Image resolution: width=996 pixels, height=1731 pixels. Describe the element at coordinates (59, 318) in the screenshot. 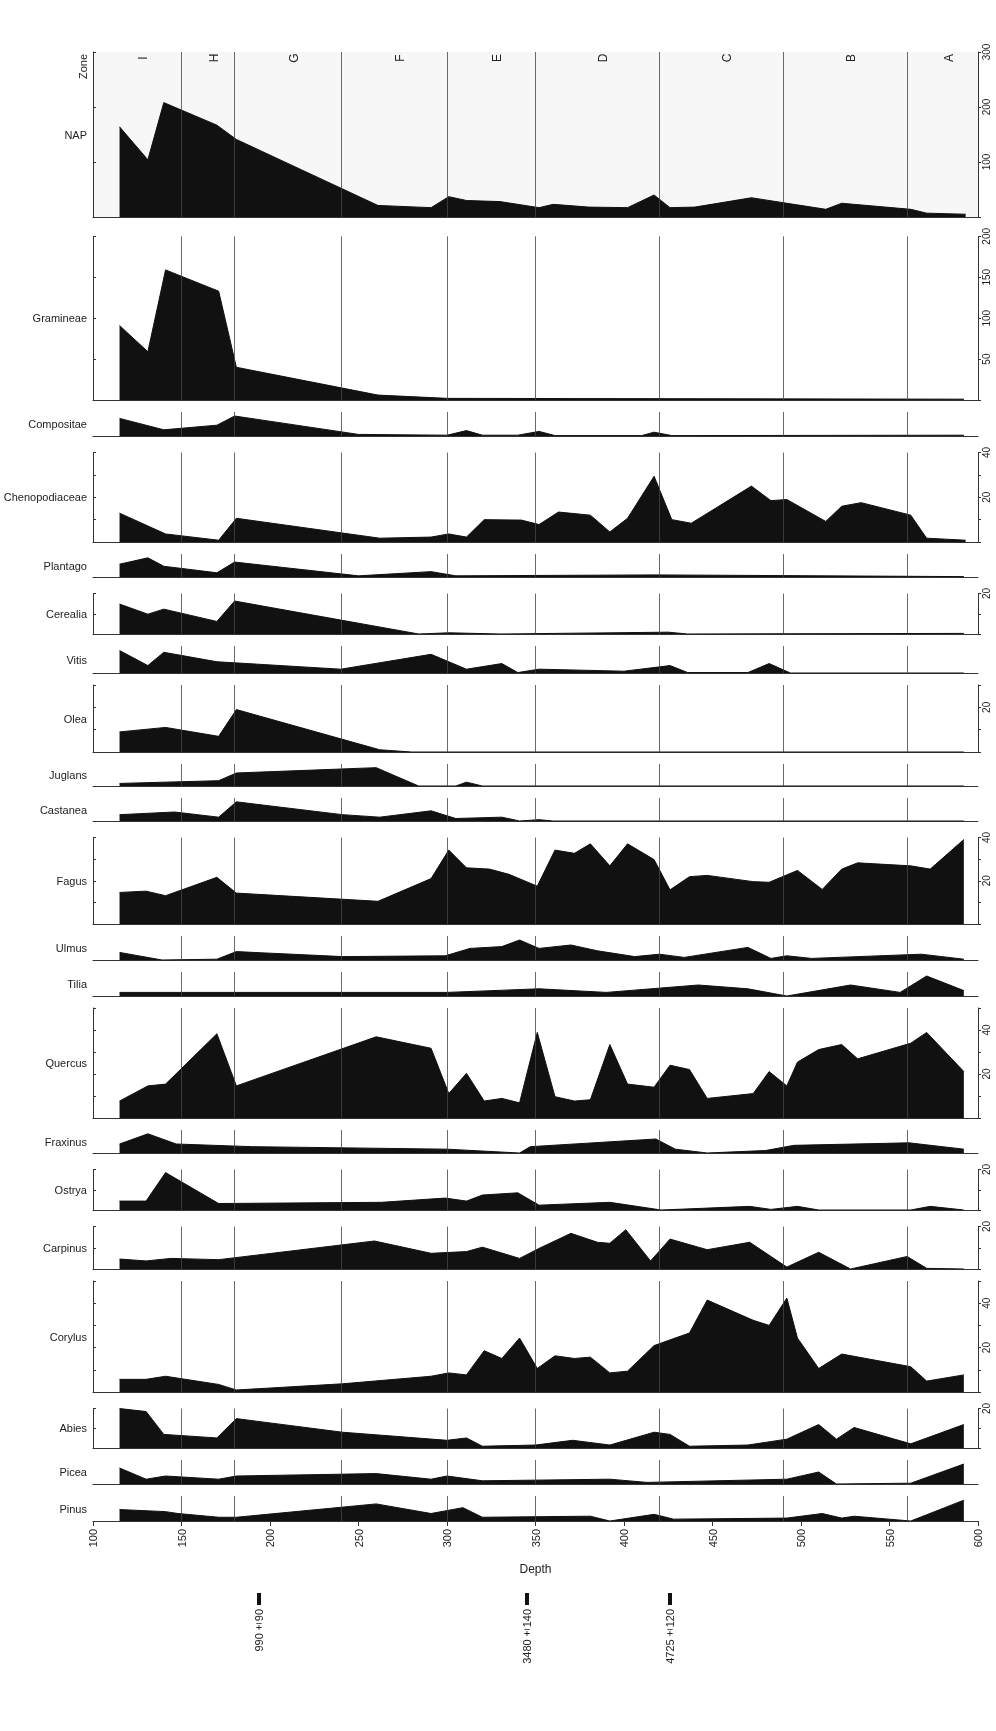

I see `y-axis-title: Gramineae` at that location.